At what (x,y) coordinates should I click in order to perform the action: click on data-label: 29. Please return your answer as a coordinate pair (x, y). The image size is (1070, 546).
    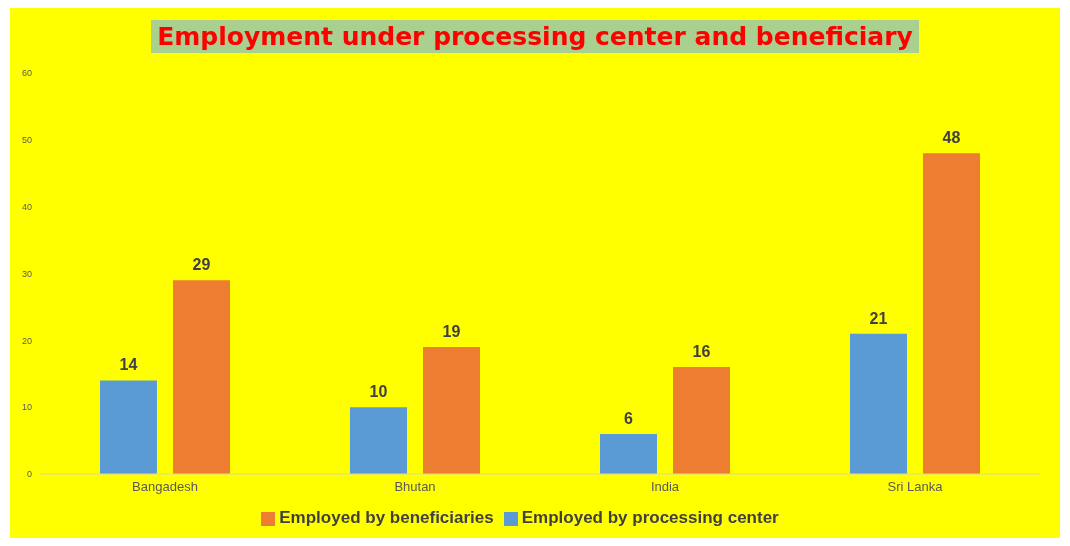
    Looking at the image, I should click on (201, 265).